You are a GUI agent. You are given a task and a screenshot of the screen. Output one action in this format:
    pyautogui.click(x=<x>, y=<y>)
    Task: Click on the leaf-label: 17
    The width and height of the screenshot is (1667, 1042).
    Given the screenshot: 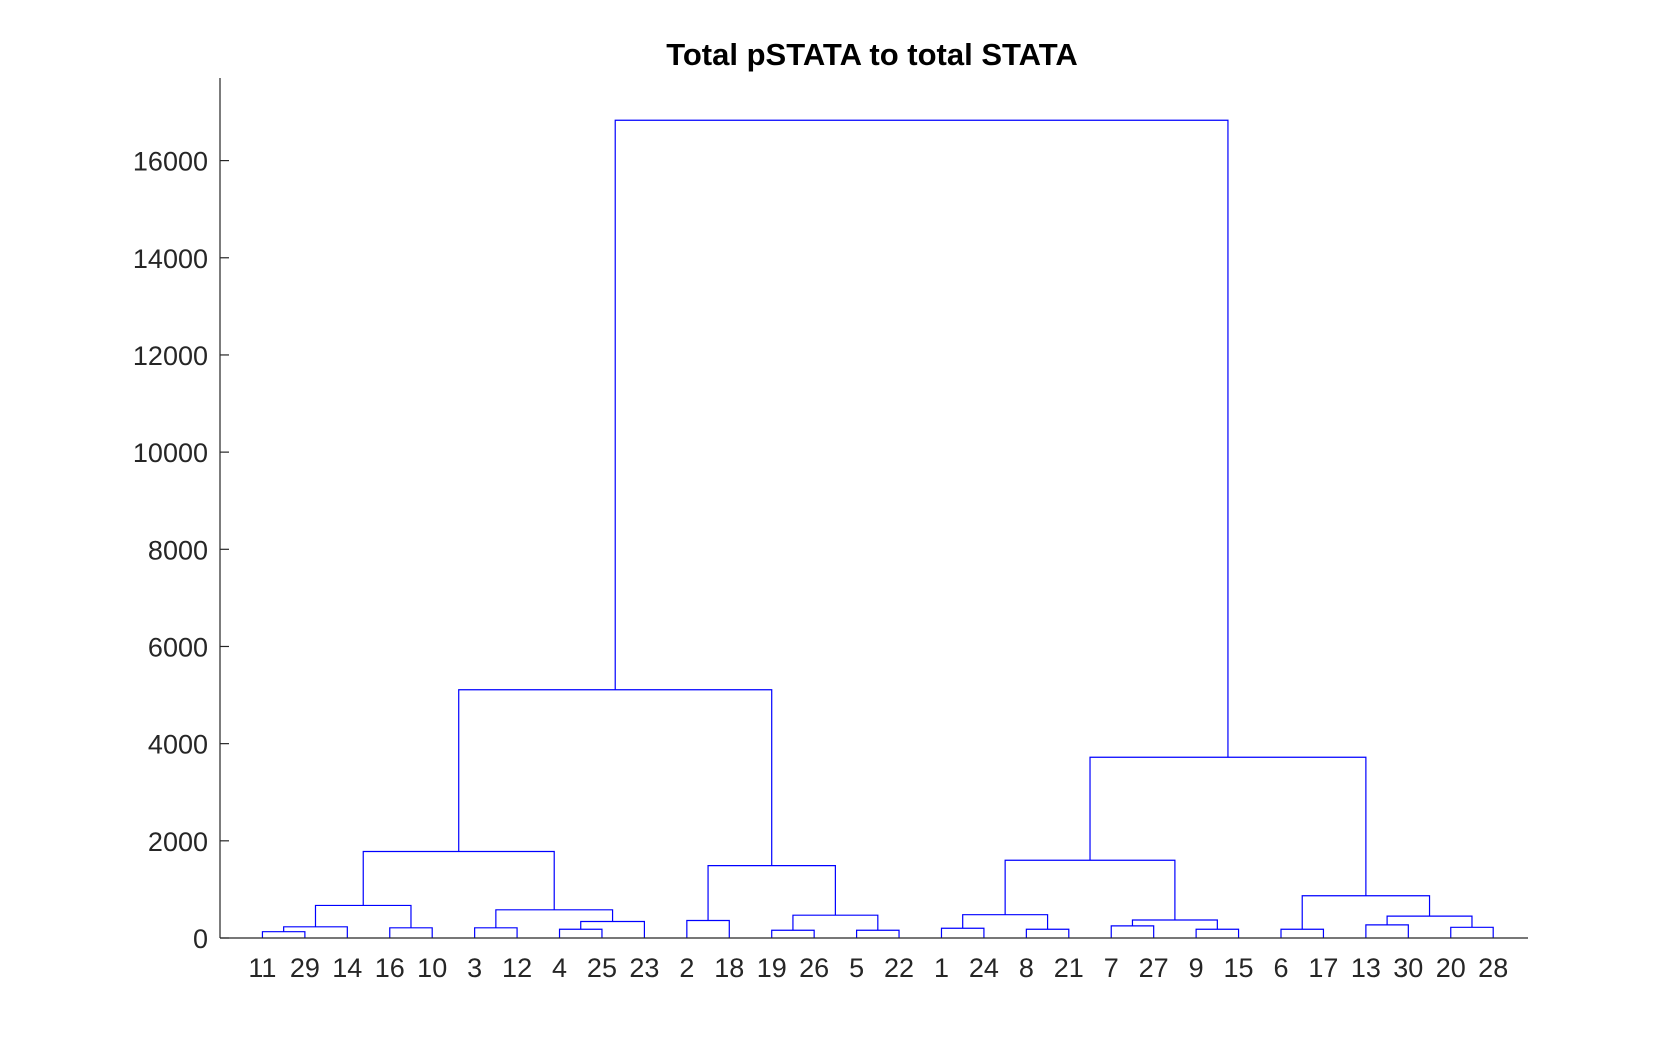 What is the action you would take?
    pyautogui.click(x=1323, y=968)
    